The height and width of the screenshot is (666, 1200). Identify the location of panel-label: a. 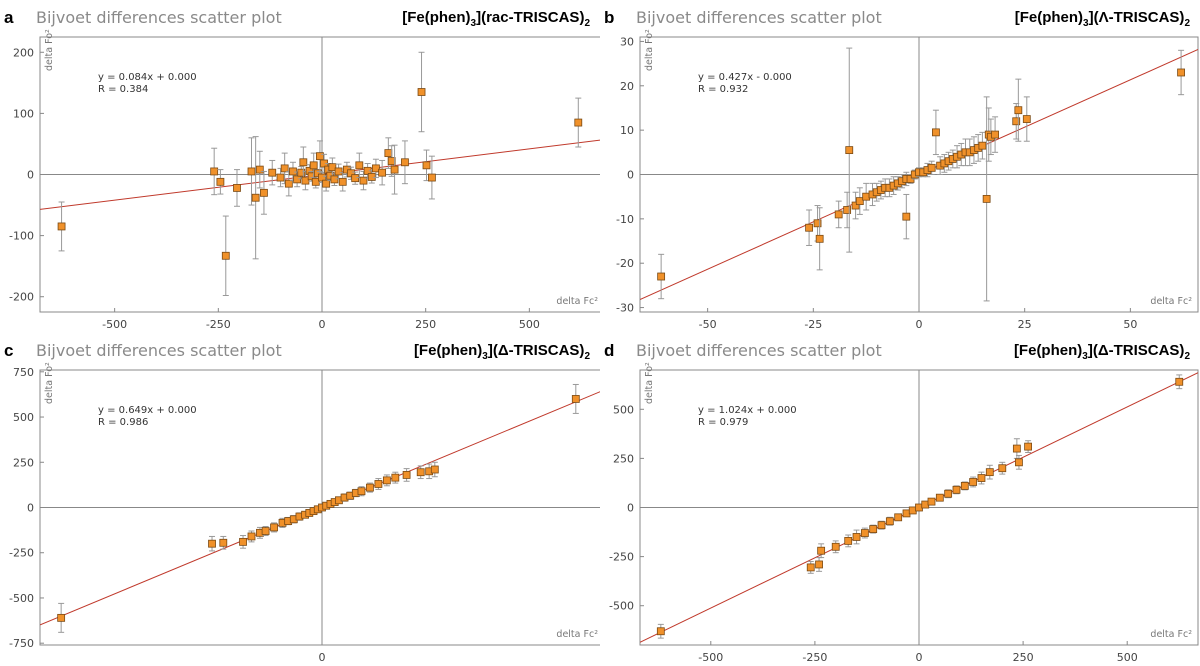
(9, 17).